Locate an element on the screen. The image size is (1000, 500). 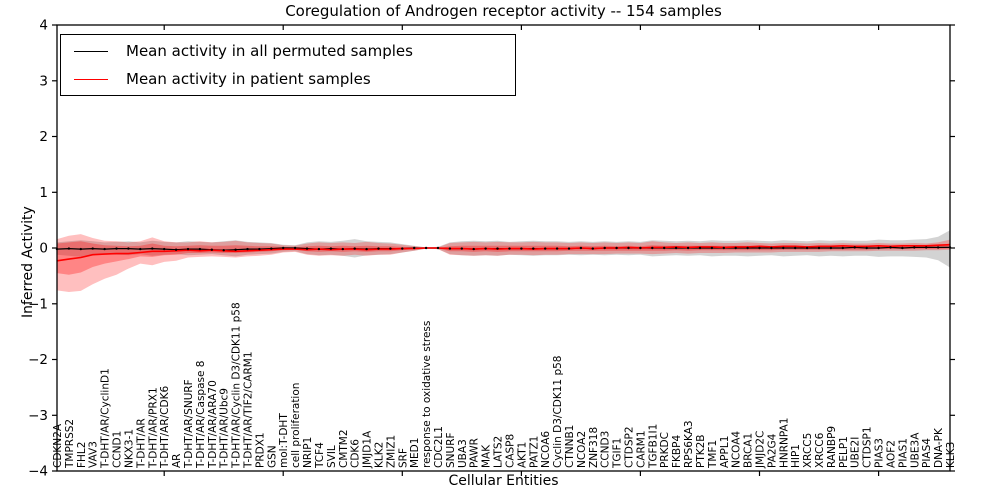
x-category-label: TCF4 is located at coordinates (320, 455).